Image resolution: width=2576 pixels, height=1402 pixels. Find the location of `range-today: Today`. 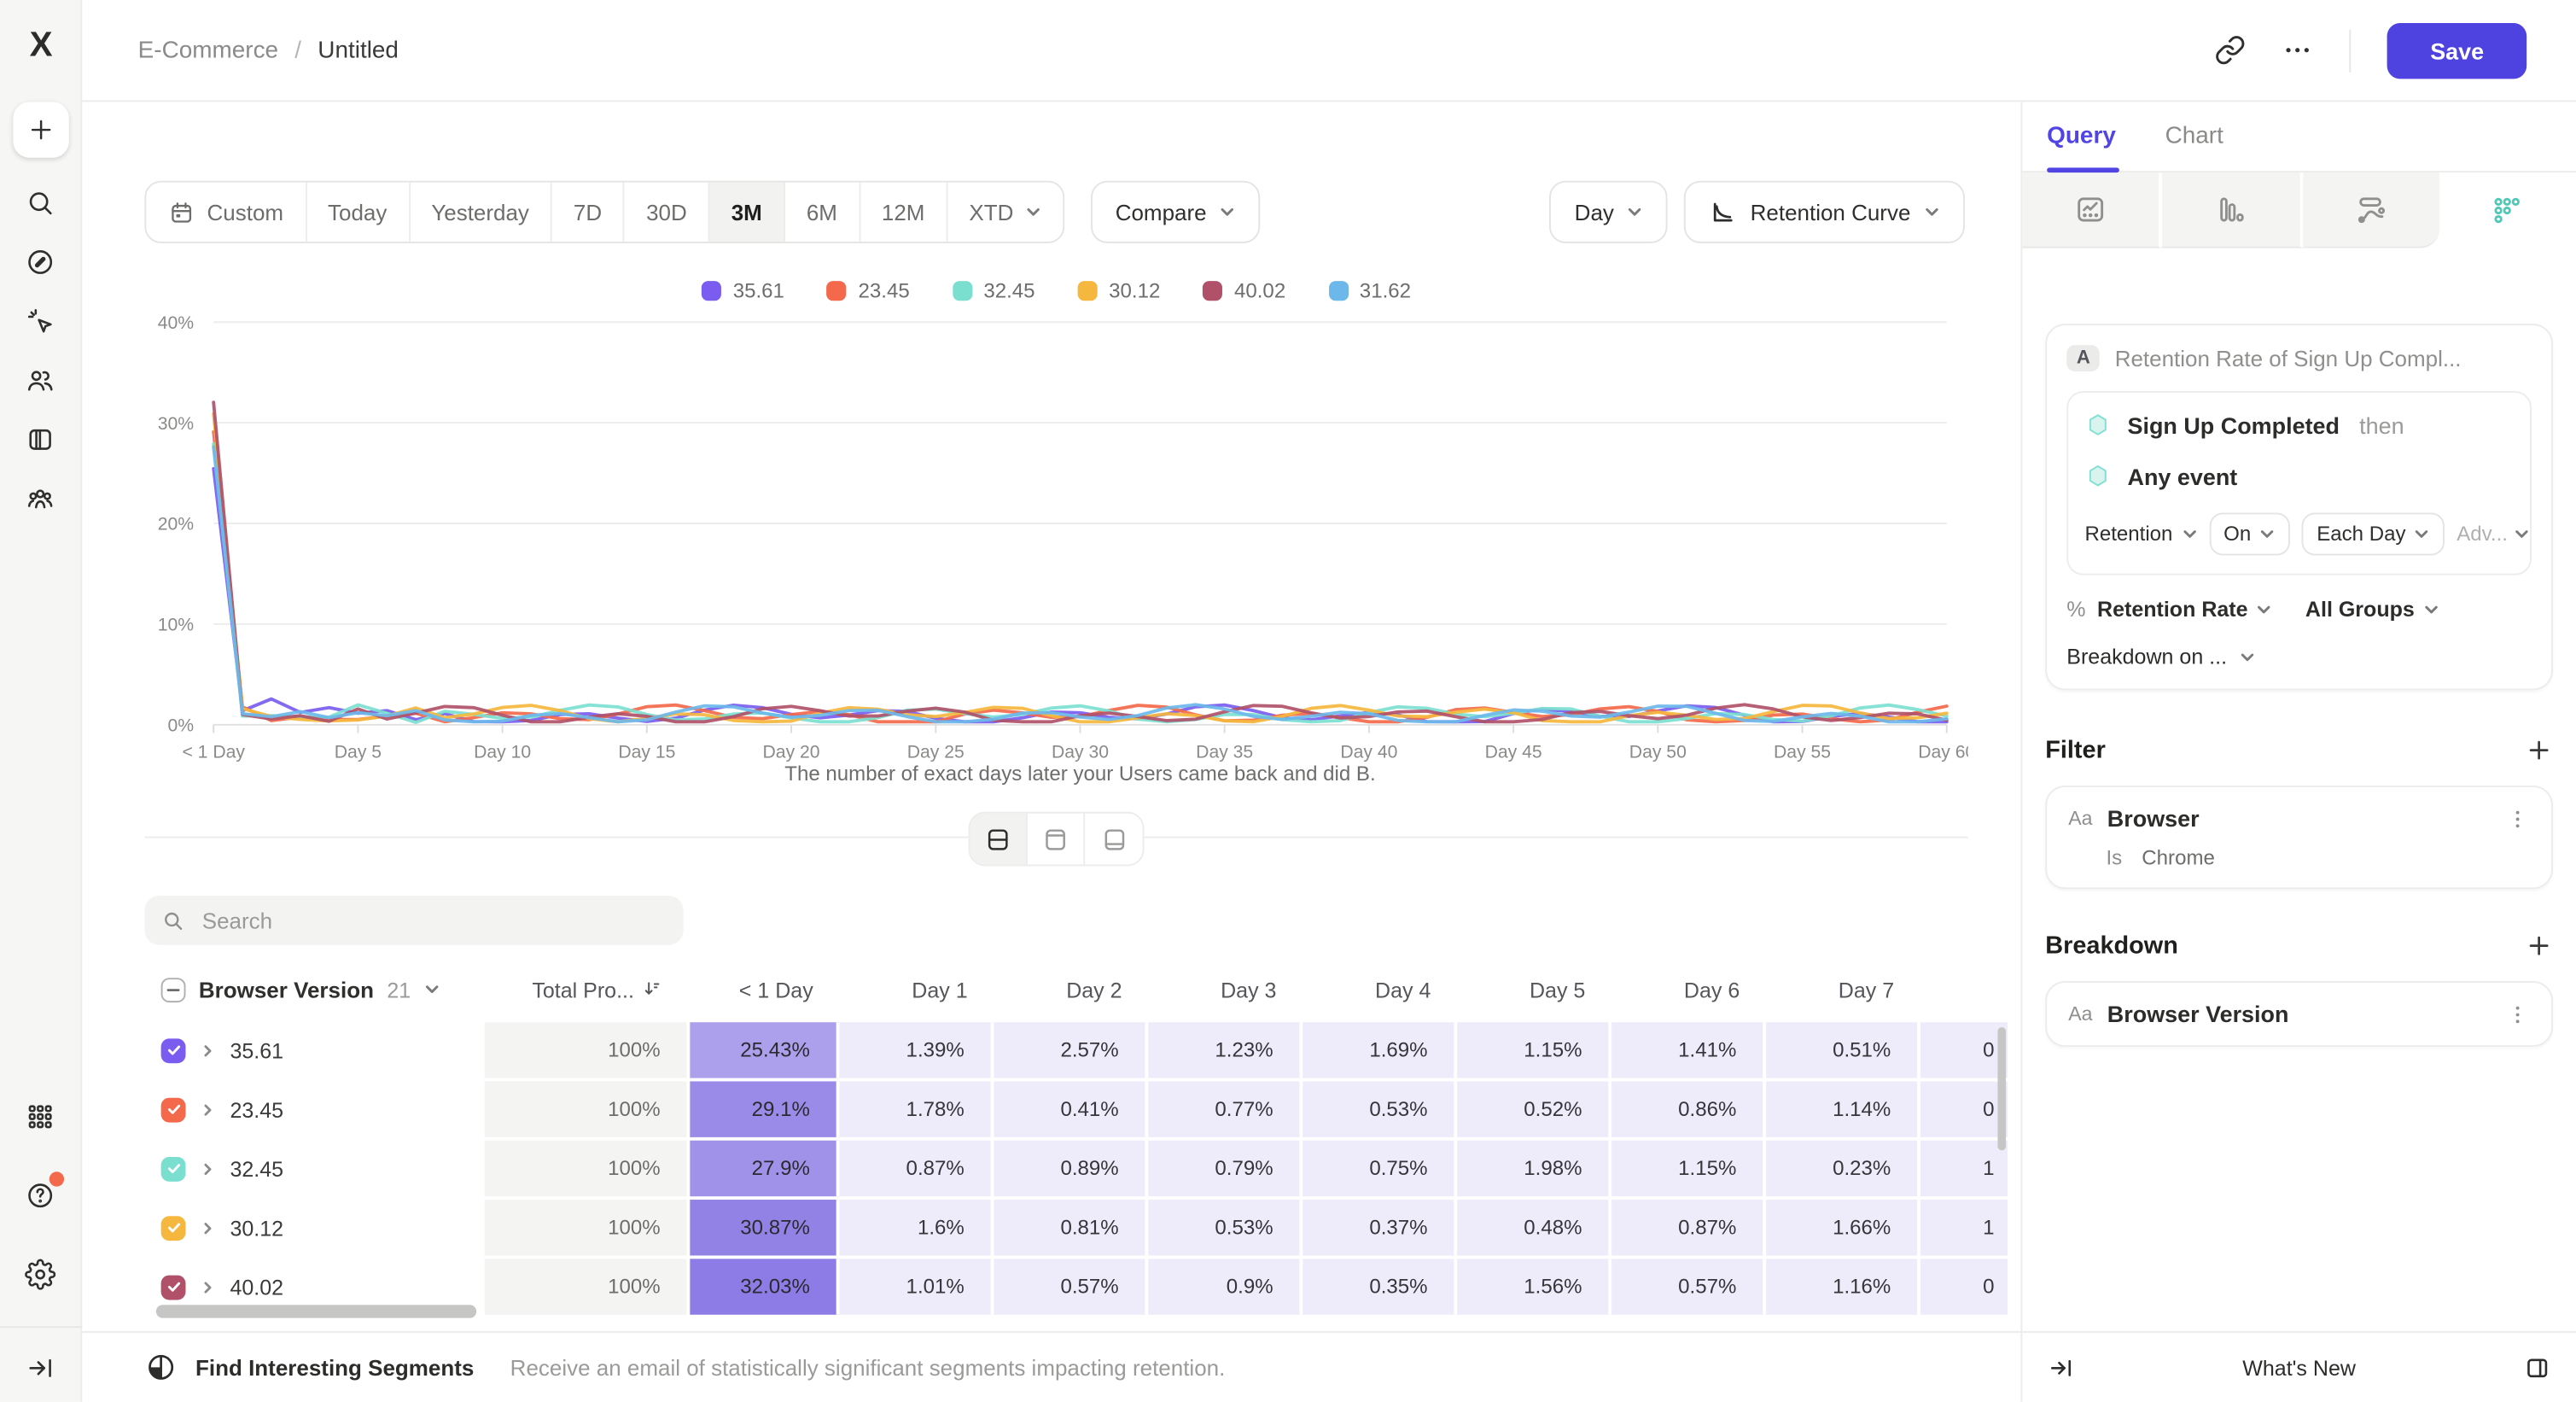

range-today: Today is located at coordinates (358, 212).